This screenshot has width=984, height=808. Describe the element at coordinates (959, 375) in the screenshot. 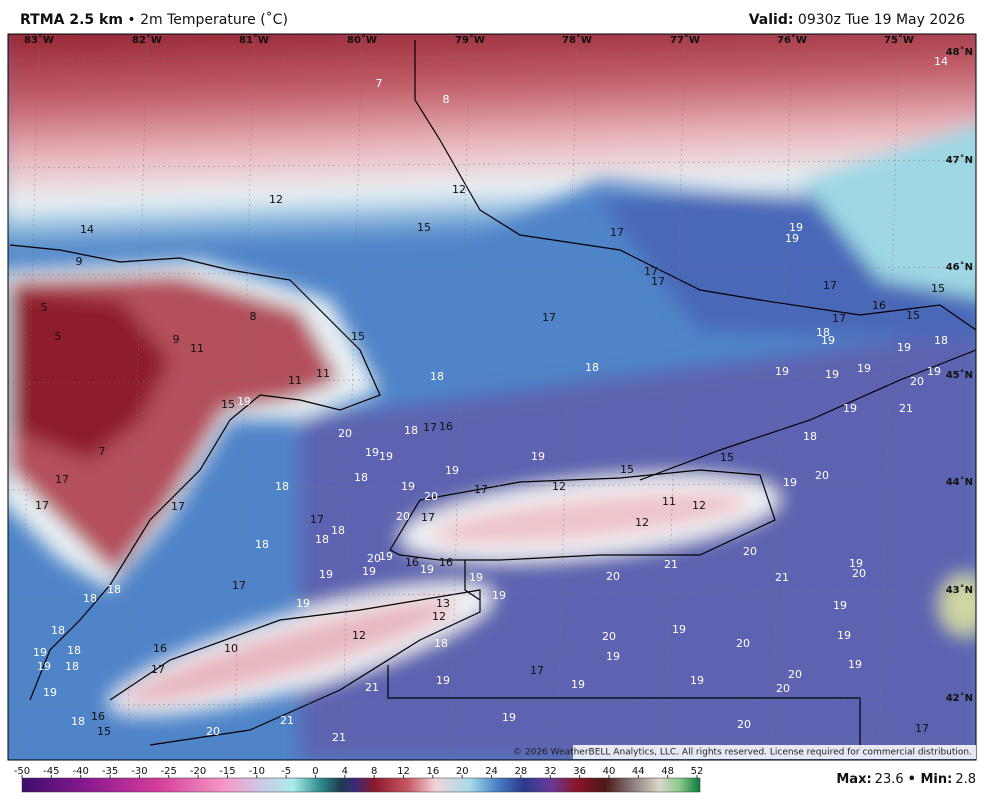

I see `latitude-label: 45˚N` at that location.